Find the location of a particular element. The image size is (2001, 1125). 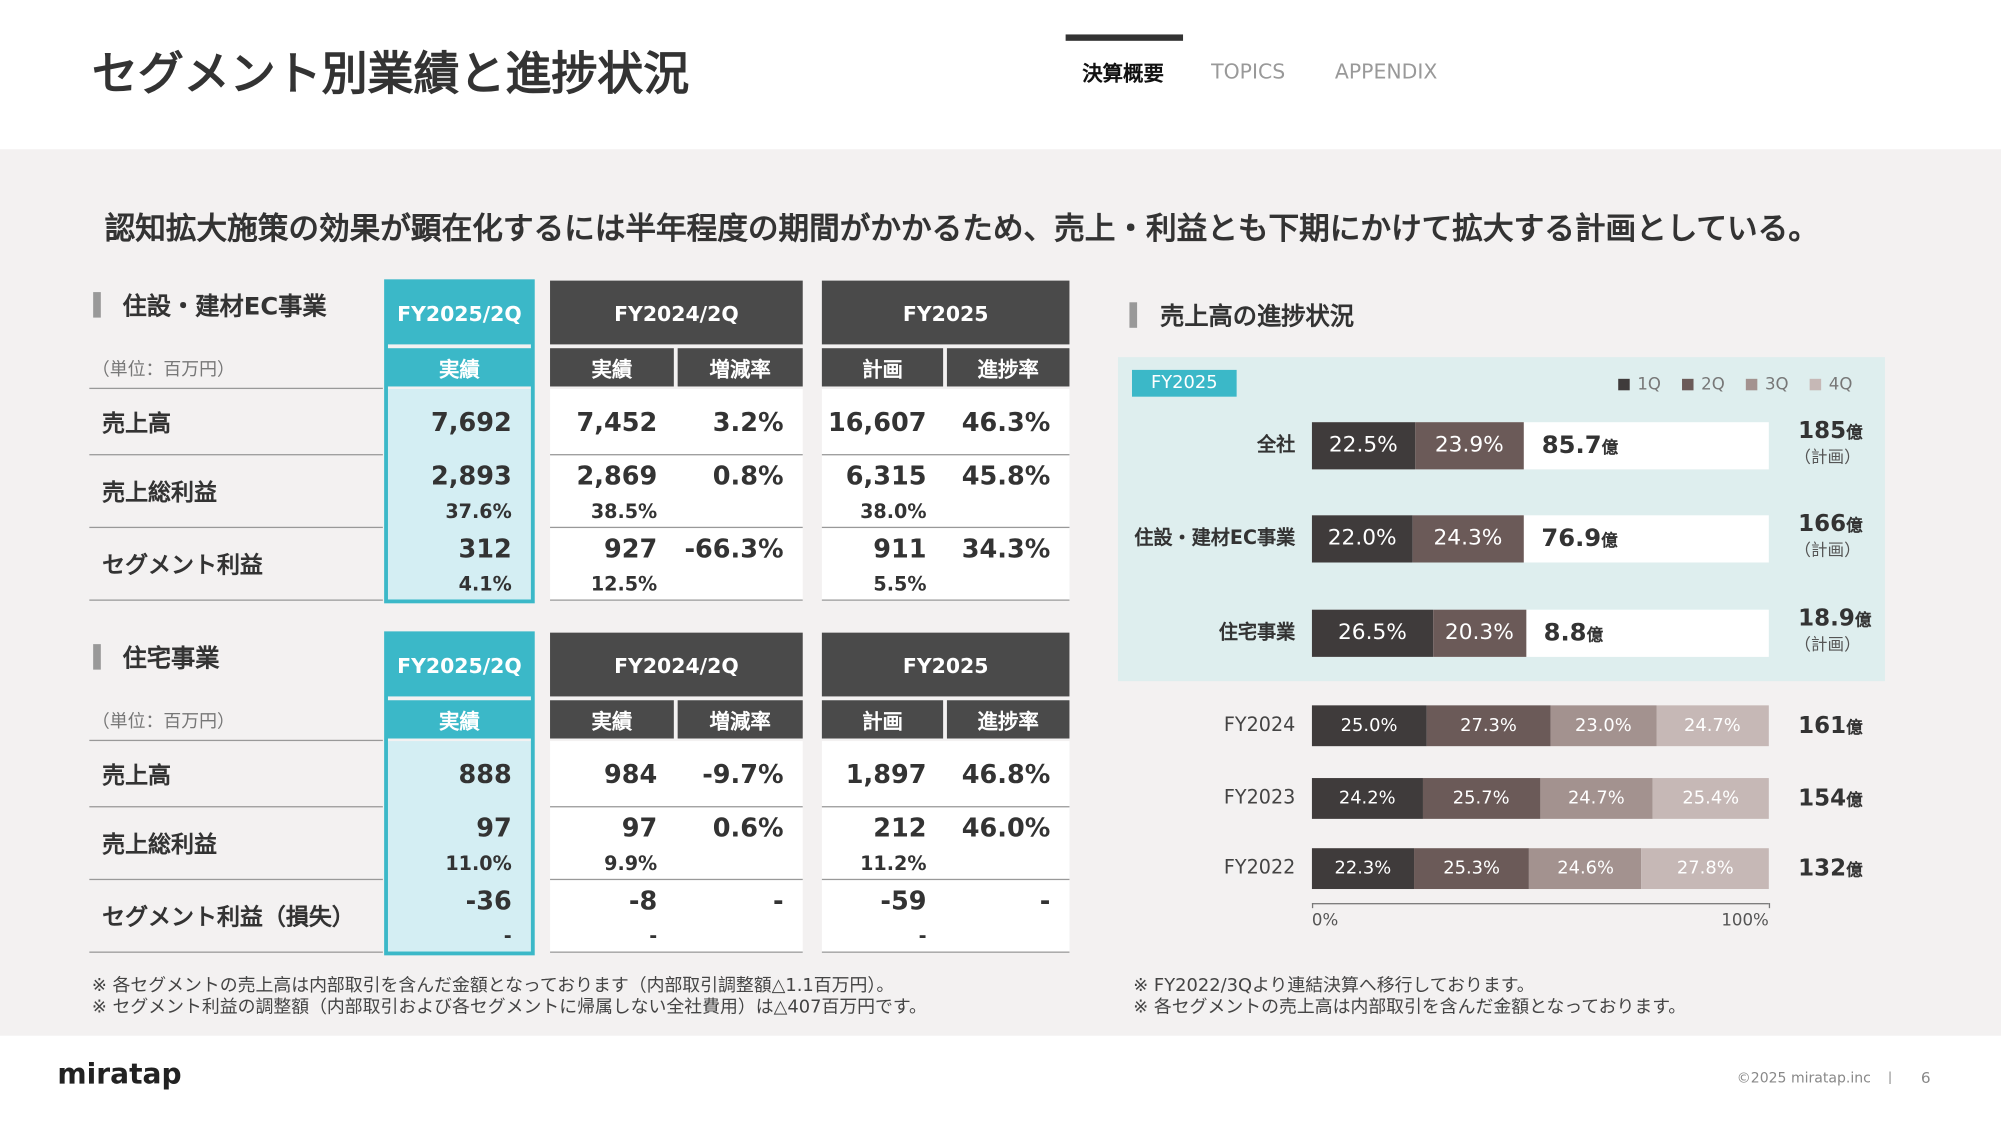

bar-value-label: 27.8% is located at coordinates (1705, 868).